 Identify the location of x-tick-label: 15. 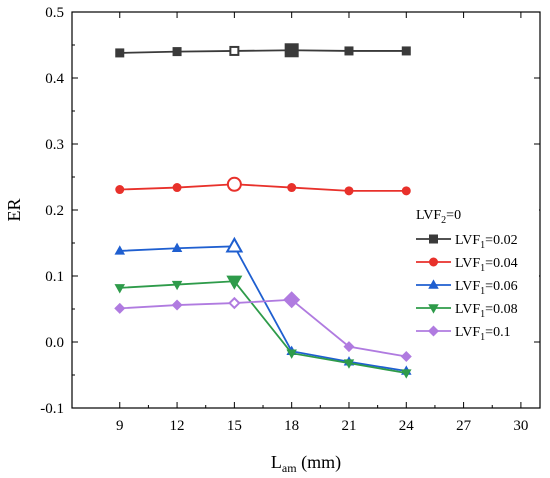
(234, 426).